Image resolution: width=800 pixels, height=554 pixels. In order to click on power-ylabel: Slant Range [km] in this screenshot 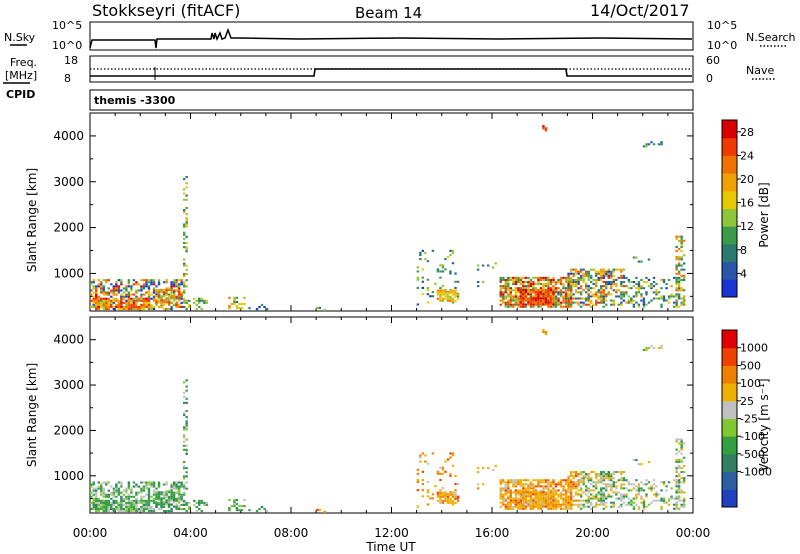, I will do `click(32, 220)`.